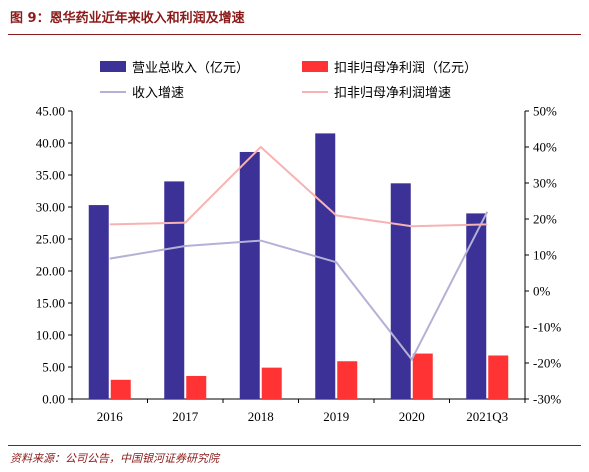 This screenshot has width=589, height=472. Describe the element at coordinates (405, 68) in the screenshot. I see `legend-profit-label: 扣非归母净利润（亿元）` at that location.